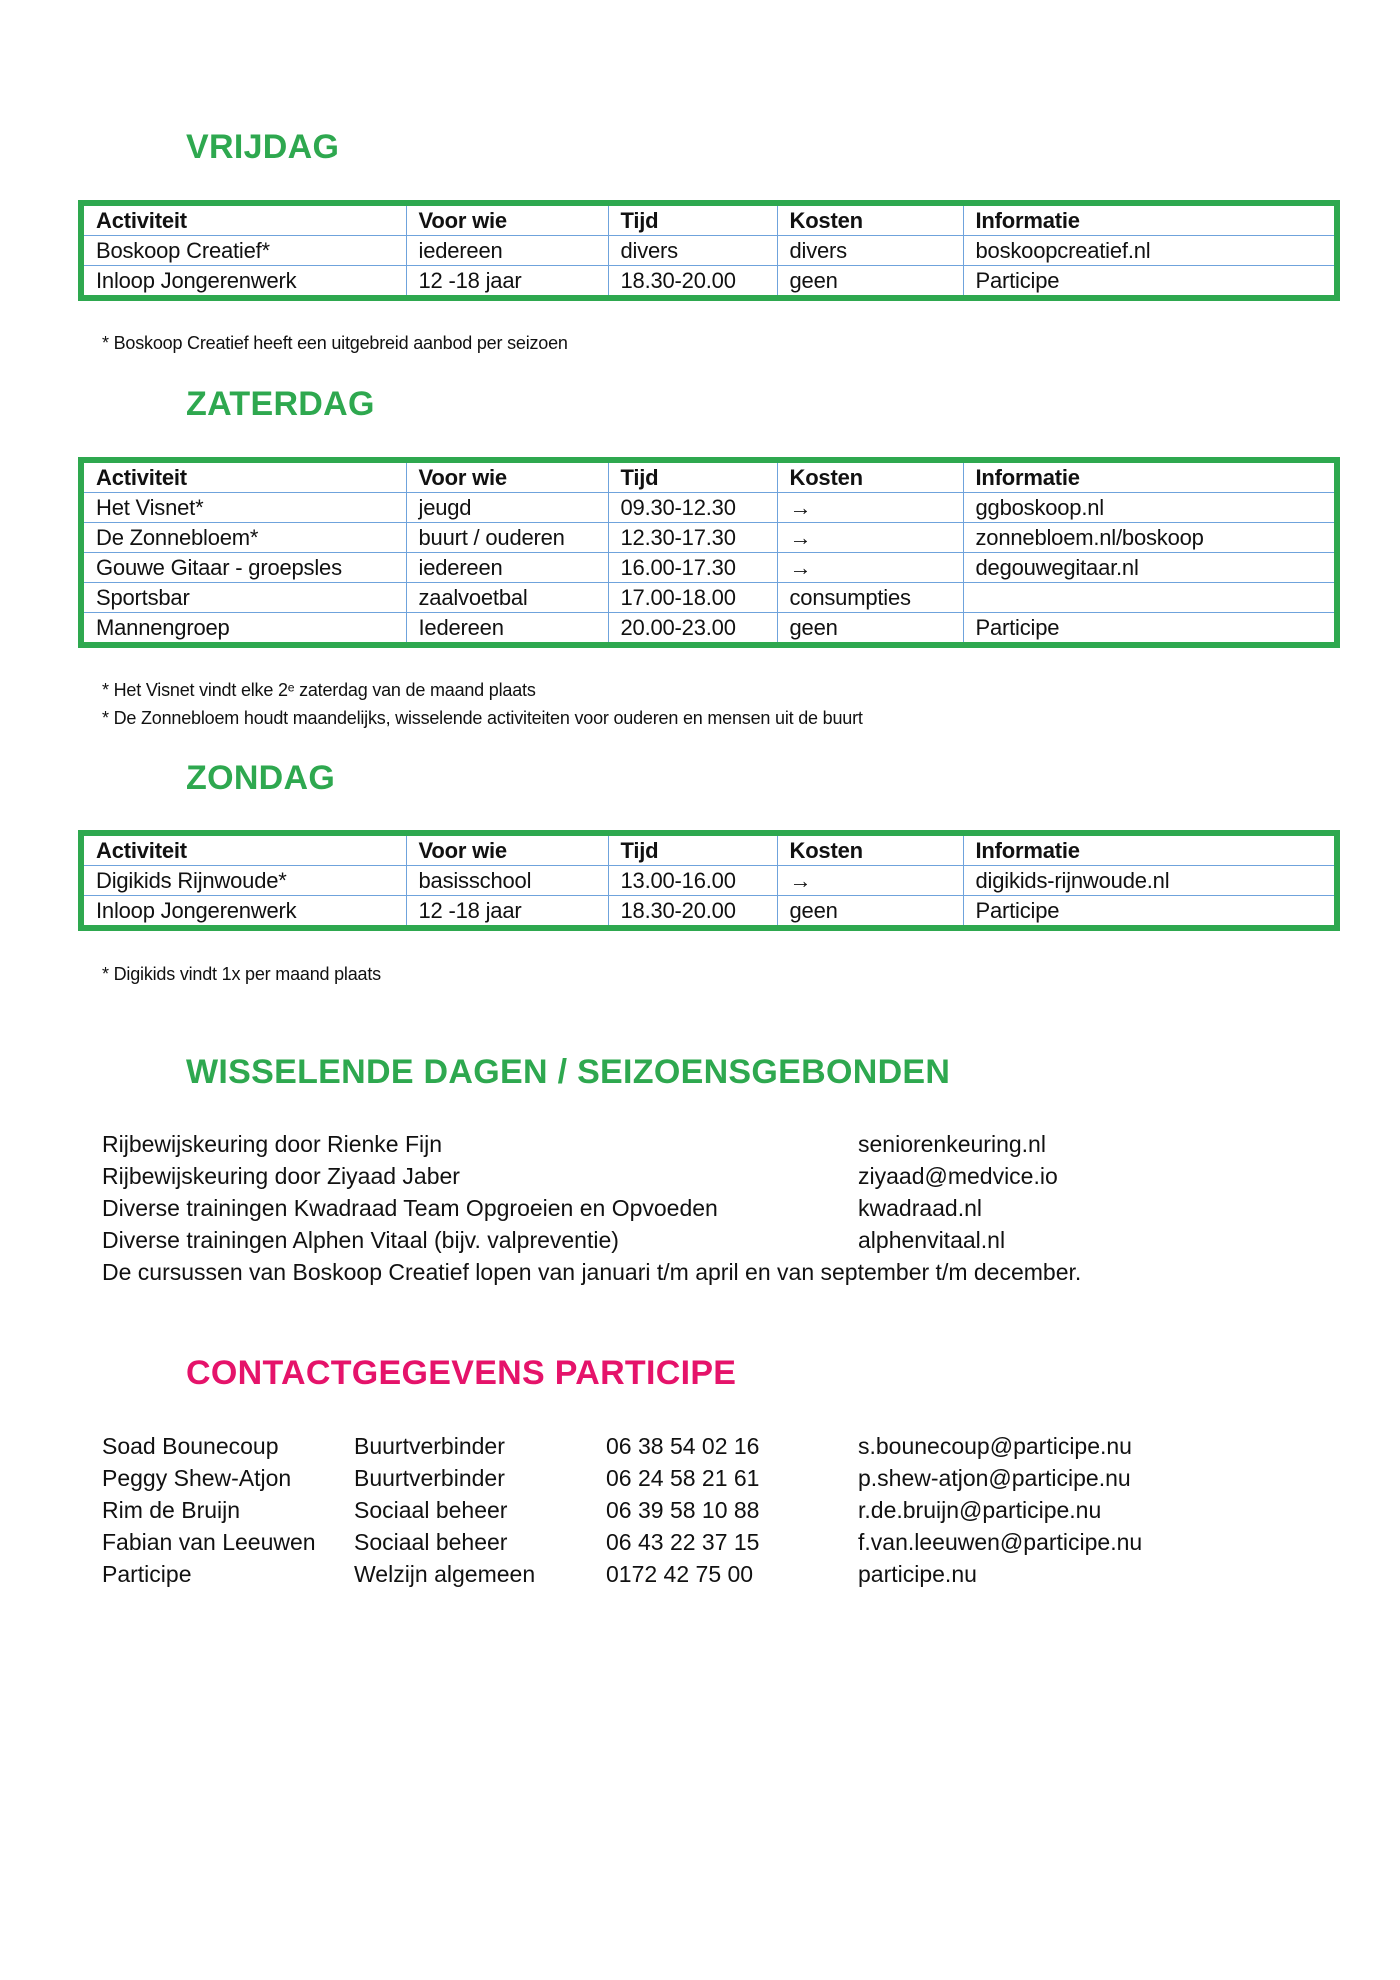 Image resolution: width=1400 pixels, height=1980 pixels. I want to click on column-header: Voor wie, so click(507, 476).